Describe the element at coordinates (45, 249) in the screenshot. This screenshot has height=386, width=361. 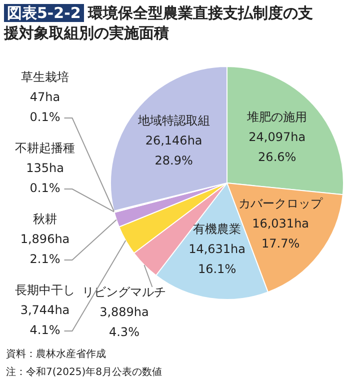
I see `data-label: 1,896ha 2.1%` at that location.